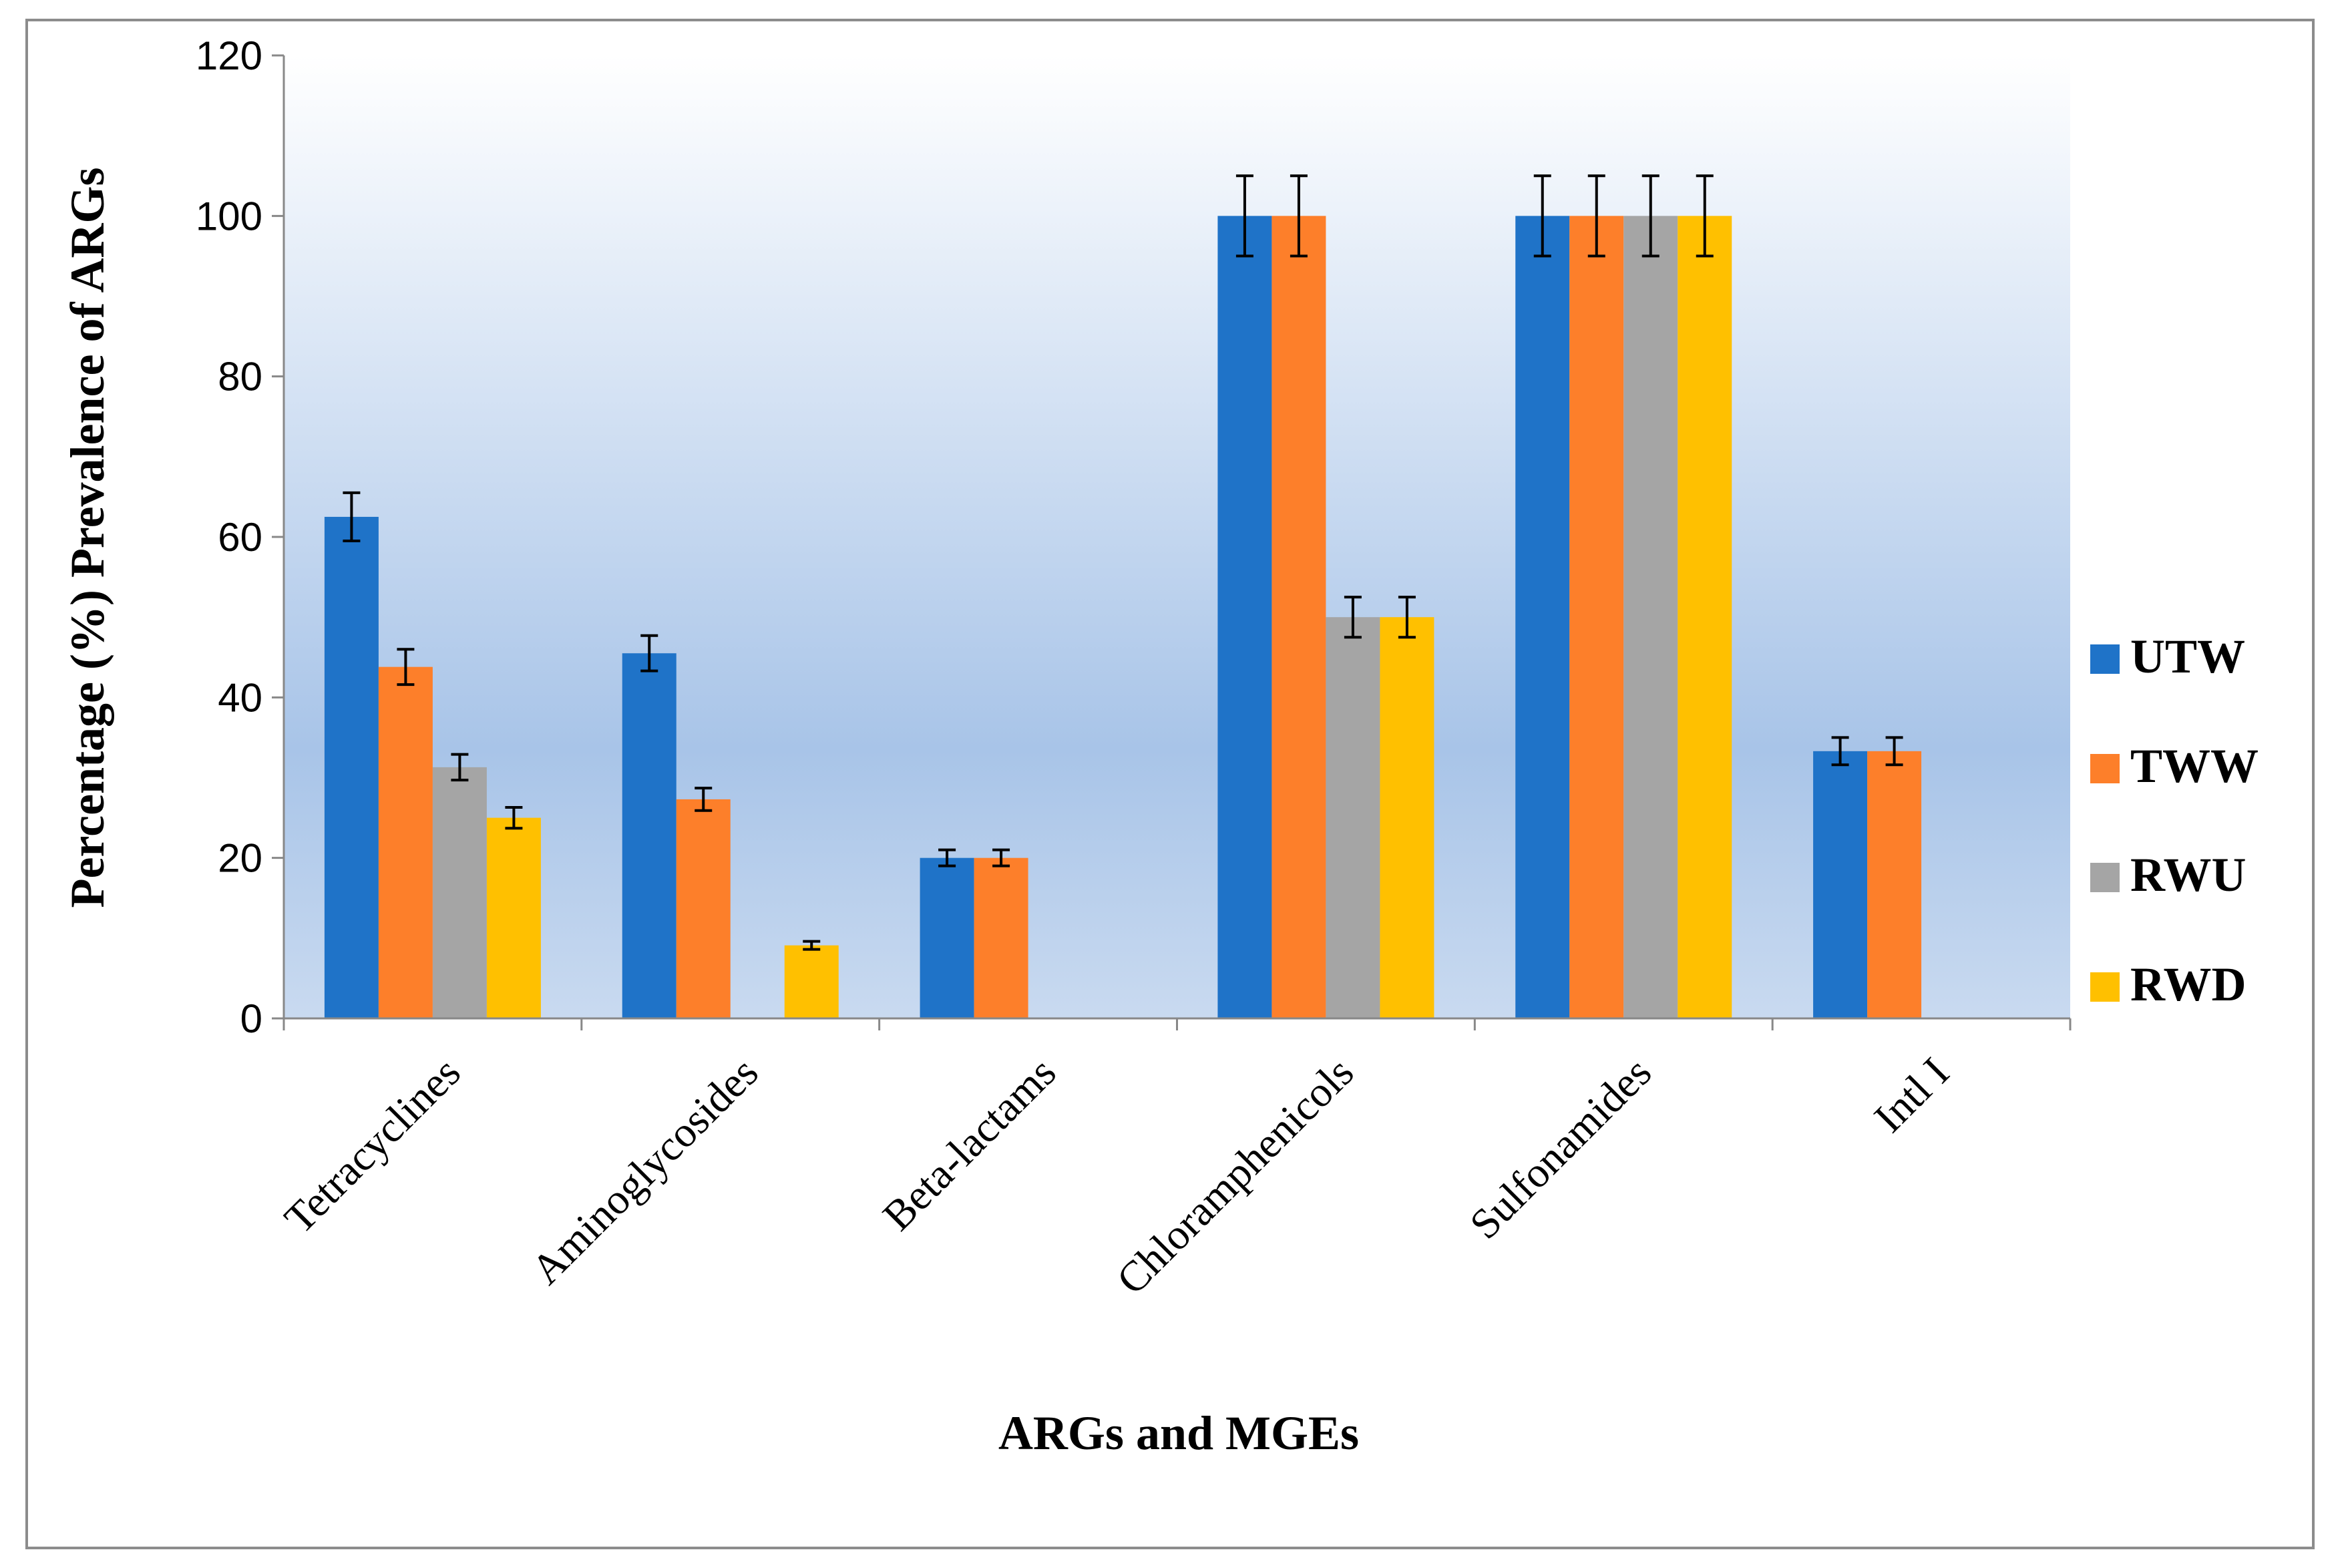  Describe the element at coordinates (1895, 884) in the screenshot. I see `bar-tww-intl-i` at that location.